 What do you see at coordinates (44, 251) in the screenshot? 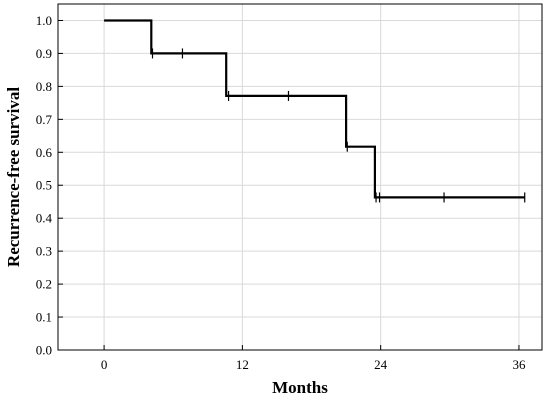
I see `y-tick-label: 0.3` at bounding box center [44, 251].